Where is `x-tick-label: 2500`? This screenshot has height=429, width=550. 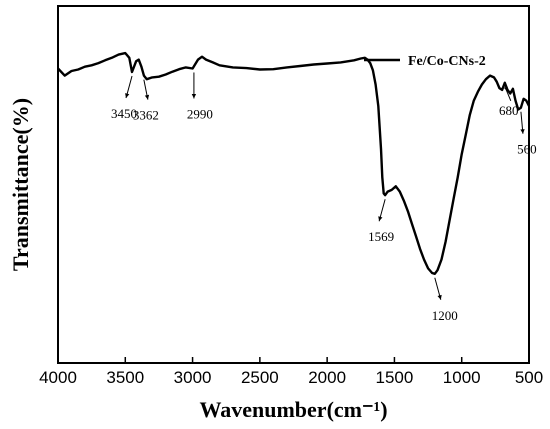 x-tick-label: 2500 is located at coordinates (260, 377).